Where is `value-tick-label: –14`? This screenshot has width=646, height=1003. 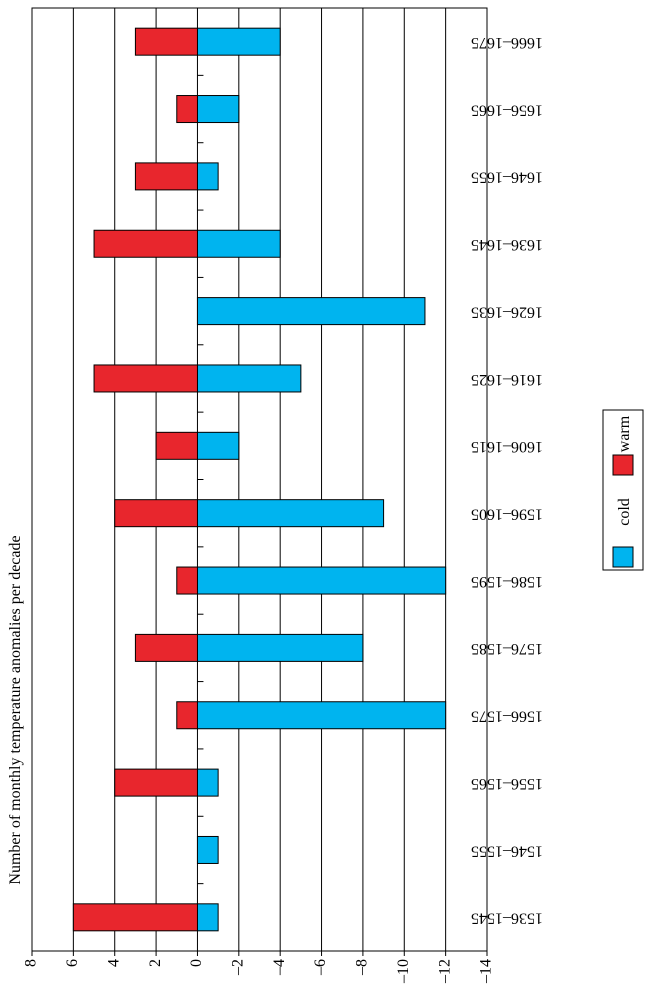
value-tick-label: –14 is located at coordinates (486, 971).